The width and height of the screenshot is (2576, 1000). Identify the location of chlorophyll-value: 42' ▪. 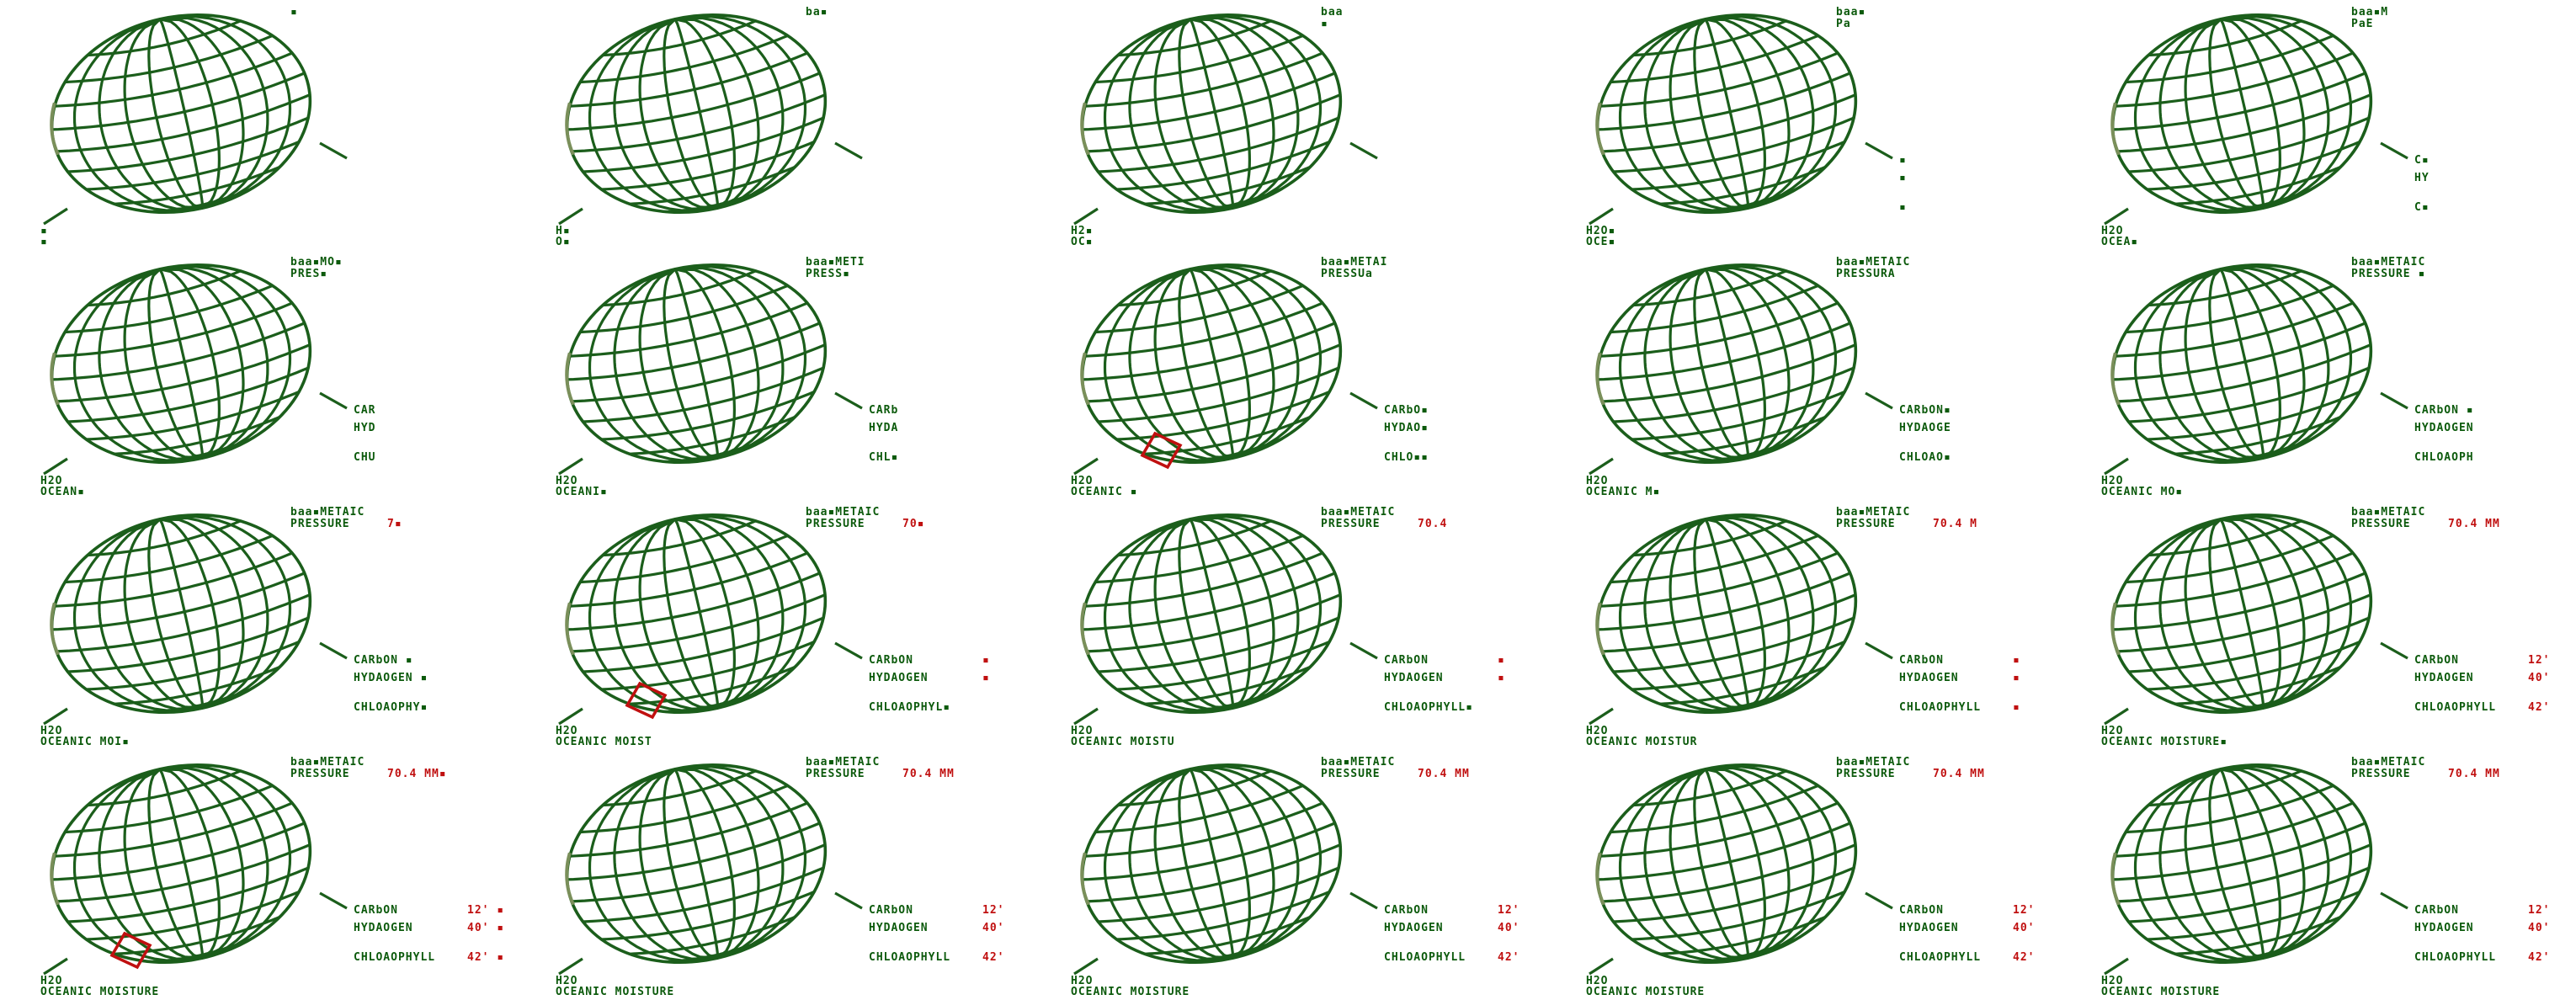
(486, 957).